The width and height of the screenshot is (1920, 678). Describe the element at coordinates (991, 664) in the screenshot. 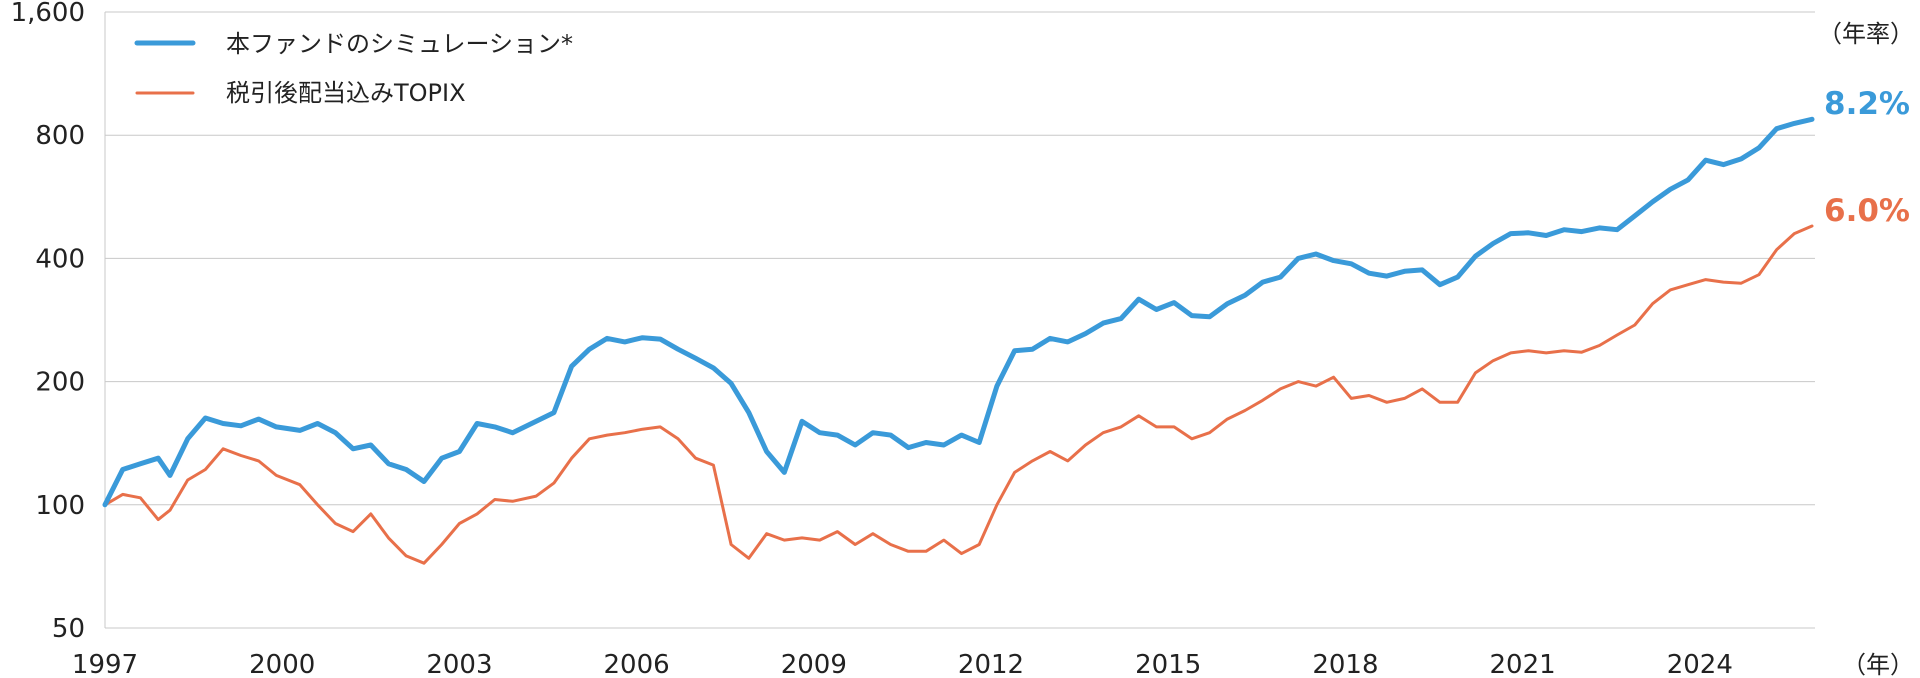

I see `x-tick-label-2012: 2012` at that location.